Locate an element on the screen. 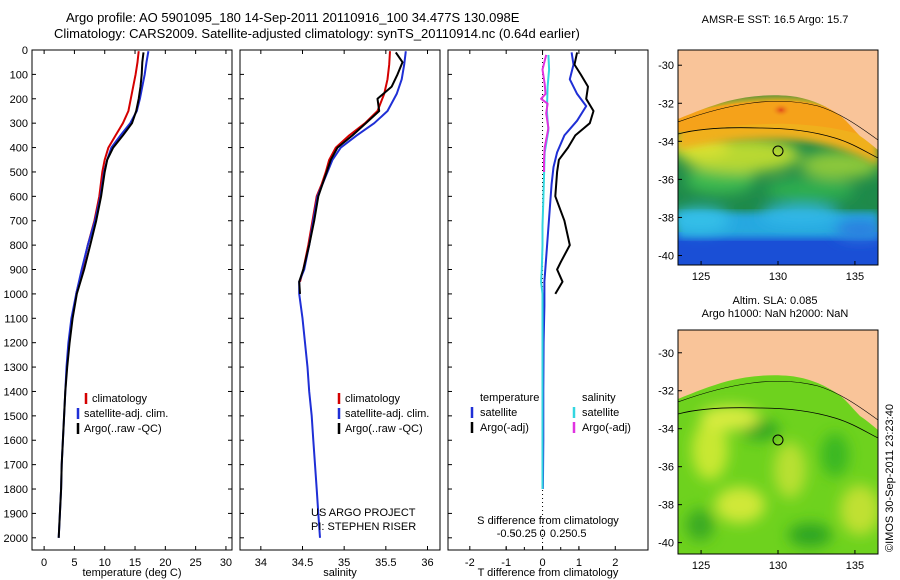 Image resolution: width=900 pixels, height=580 pixels. depth-tick-label: 2000 is located at coordinates (16, 539).